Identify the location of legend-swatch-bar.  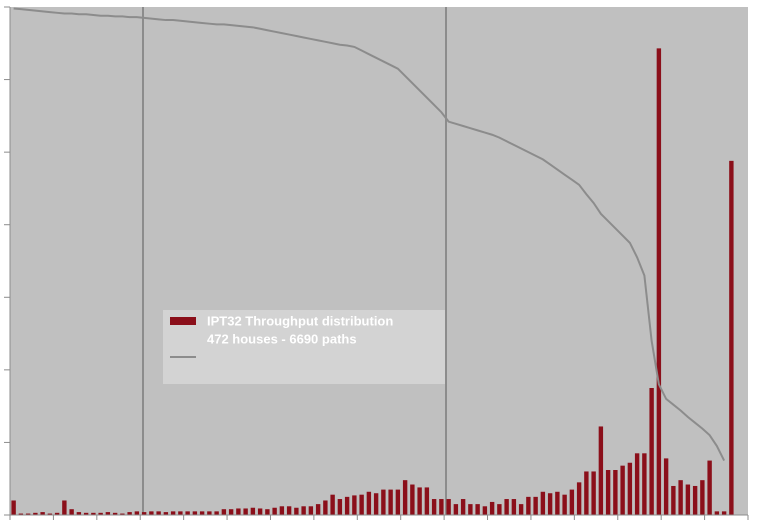
(183, 321).